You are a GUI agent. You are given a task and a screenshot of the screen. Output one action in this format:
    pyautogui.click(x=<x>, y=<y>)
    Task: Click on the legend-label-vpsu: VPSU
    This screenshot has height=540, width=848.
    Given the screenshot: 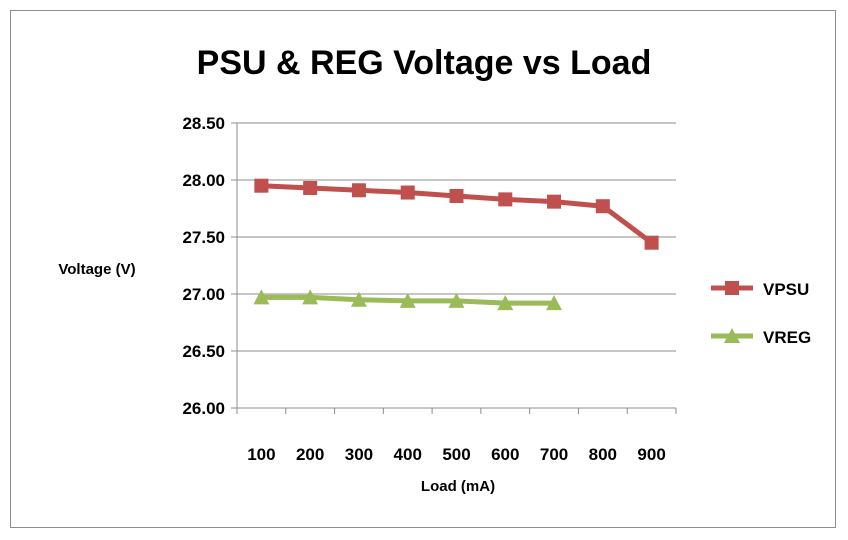 What is the action you would take?
    pyautogui.click(x=786, y=289)
    